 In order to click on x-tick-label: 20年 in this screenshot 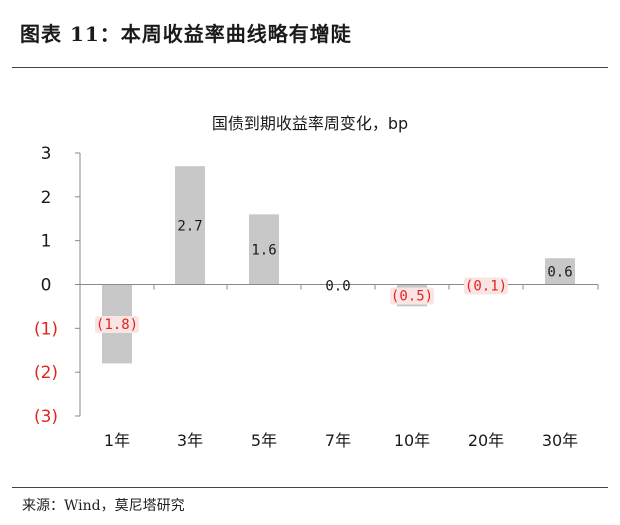, I will do `click(486, 440)`.